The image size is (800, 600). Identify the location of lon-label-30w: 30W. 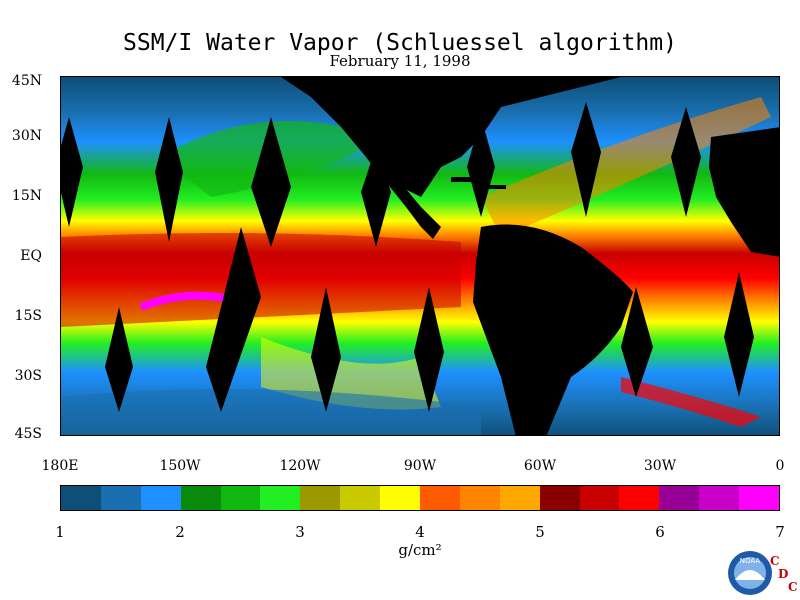
(660, 466).